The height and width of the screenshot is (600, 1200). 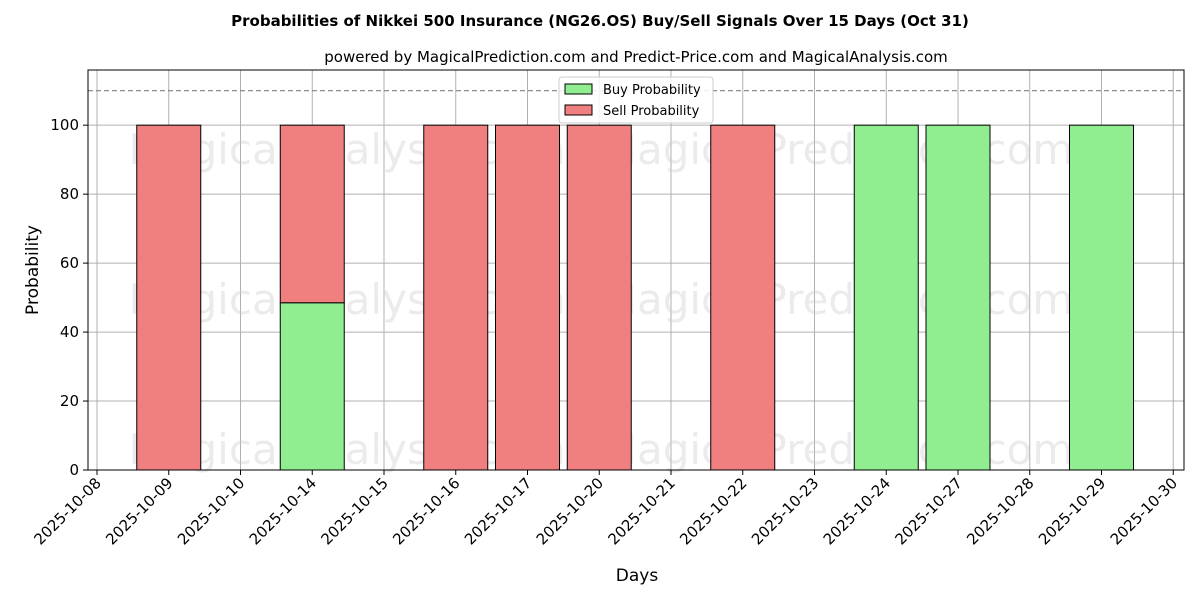 What do you see at coordinates (211, 511) in the screenshot?
I see `x-tick-label: 2025-10-10` at bounding box center [211, 511].